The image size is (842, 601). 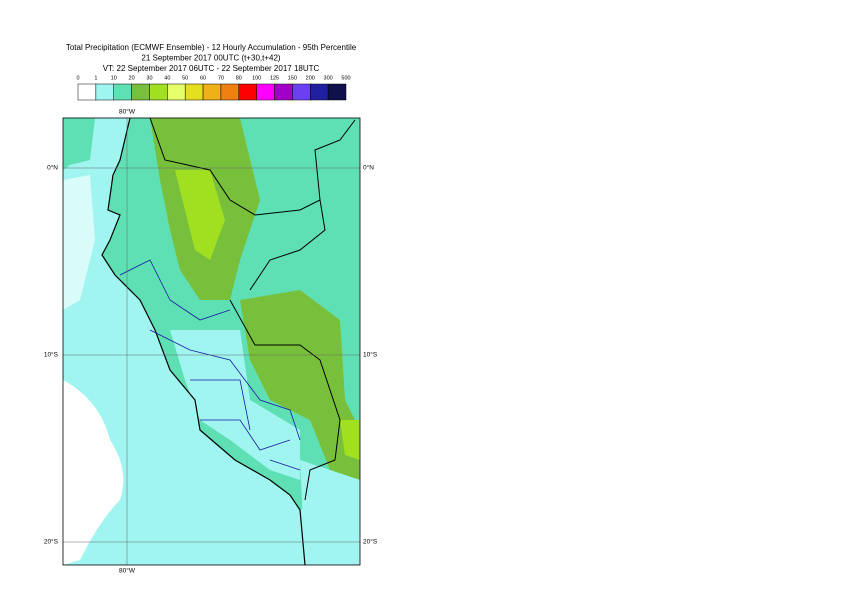 I want to click on title-line: 21 September 2017 00UTC (t+30,t+42), so click(x=211, y=58).